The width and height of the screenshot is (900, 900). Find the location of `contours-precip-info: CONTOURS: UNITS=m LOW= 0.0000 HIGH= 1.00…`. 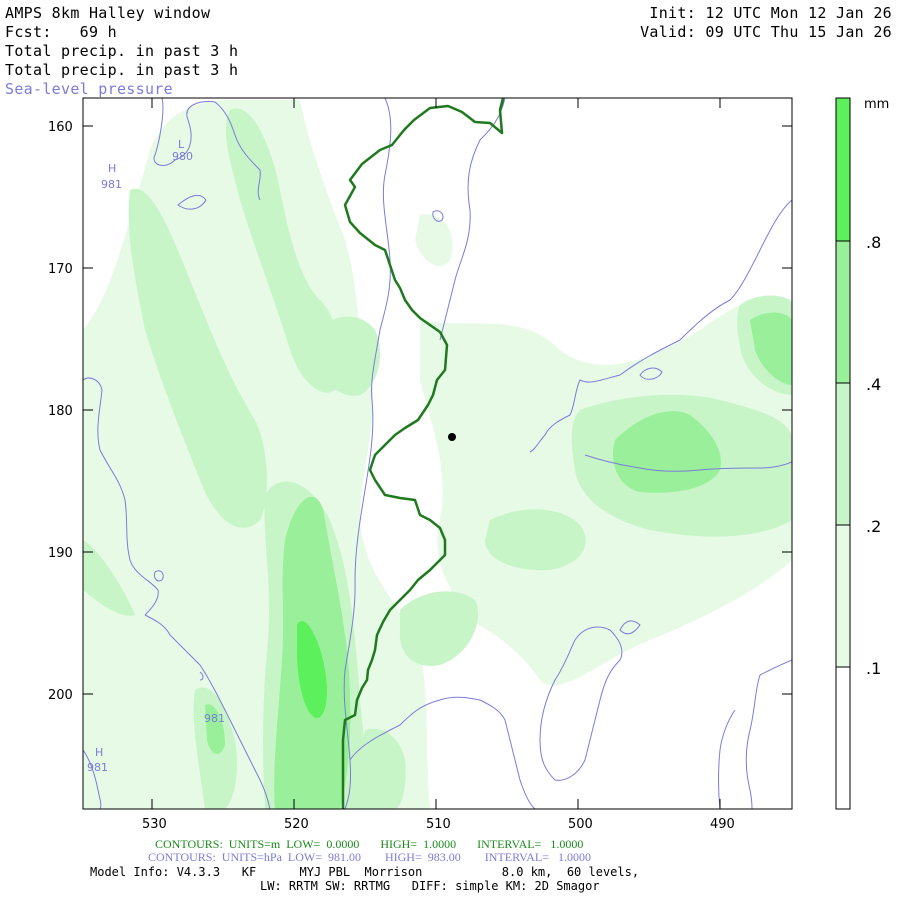

contours-precip-info: CONTOURS: UNITS=m LOW= 0.0000 HIGH= 1.00… is located at coordinates (369, 844).